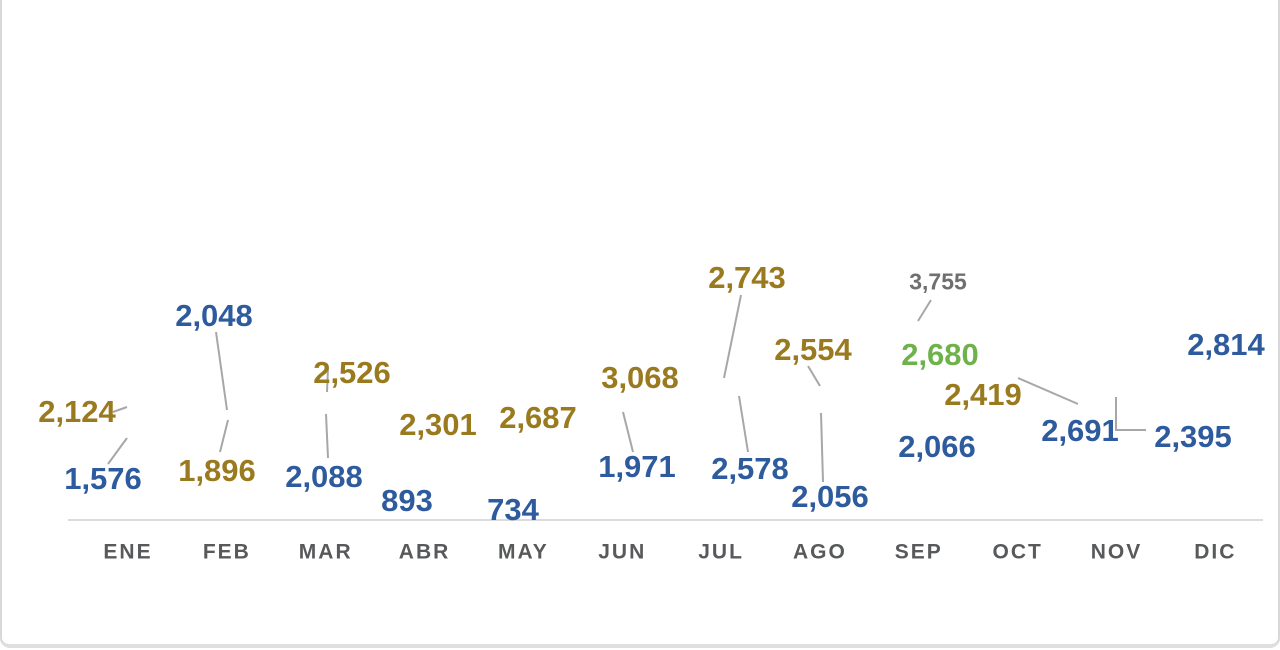 The image size is (1280, 650). Describe the element at coordinates (1193, 436) in the screenshot. I see `point-label: 2,395` at that location.